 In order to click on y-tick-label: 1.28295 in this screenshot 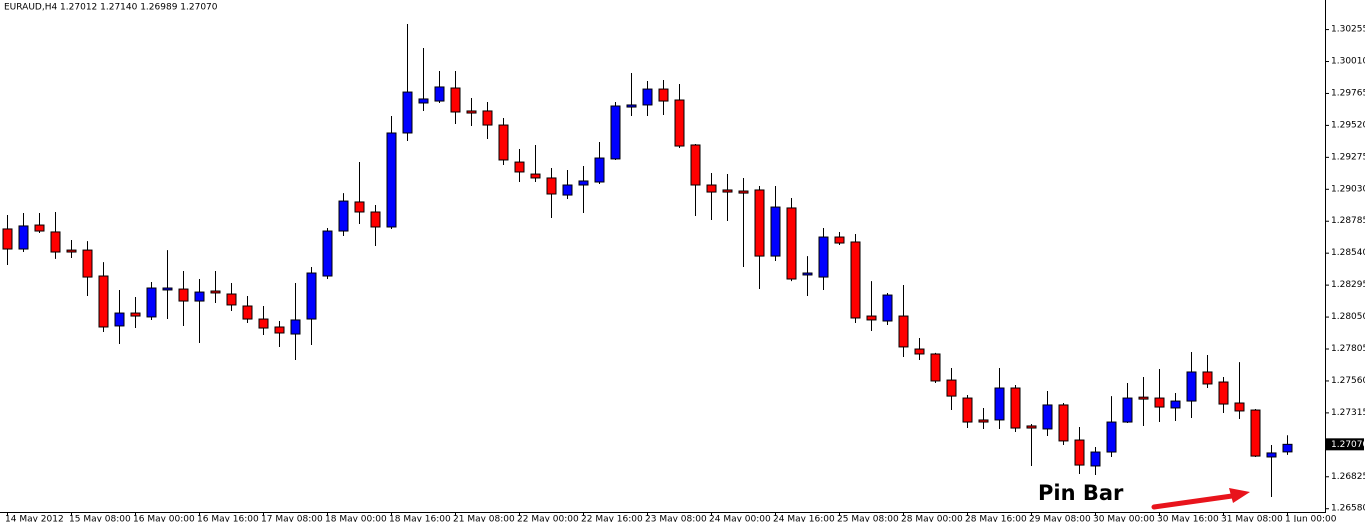, I will do `click(1348, 285)`.